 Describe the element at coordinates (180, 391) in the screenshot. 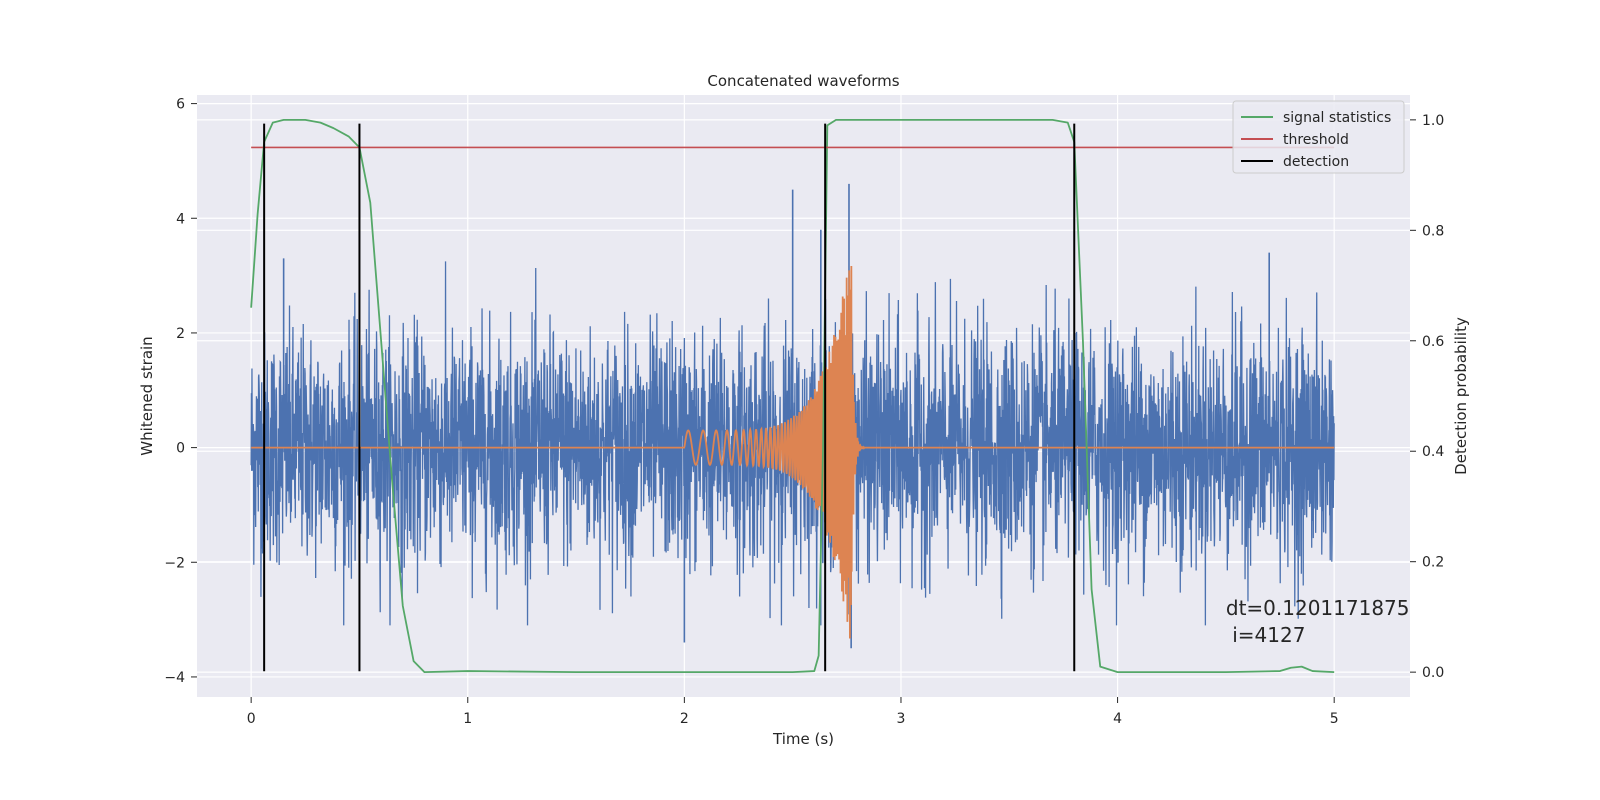

I see `y-axis-left: −4 −2 0 2 4 6` at that location.